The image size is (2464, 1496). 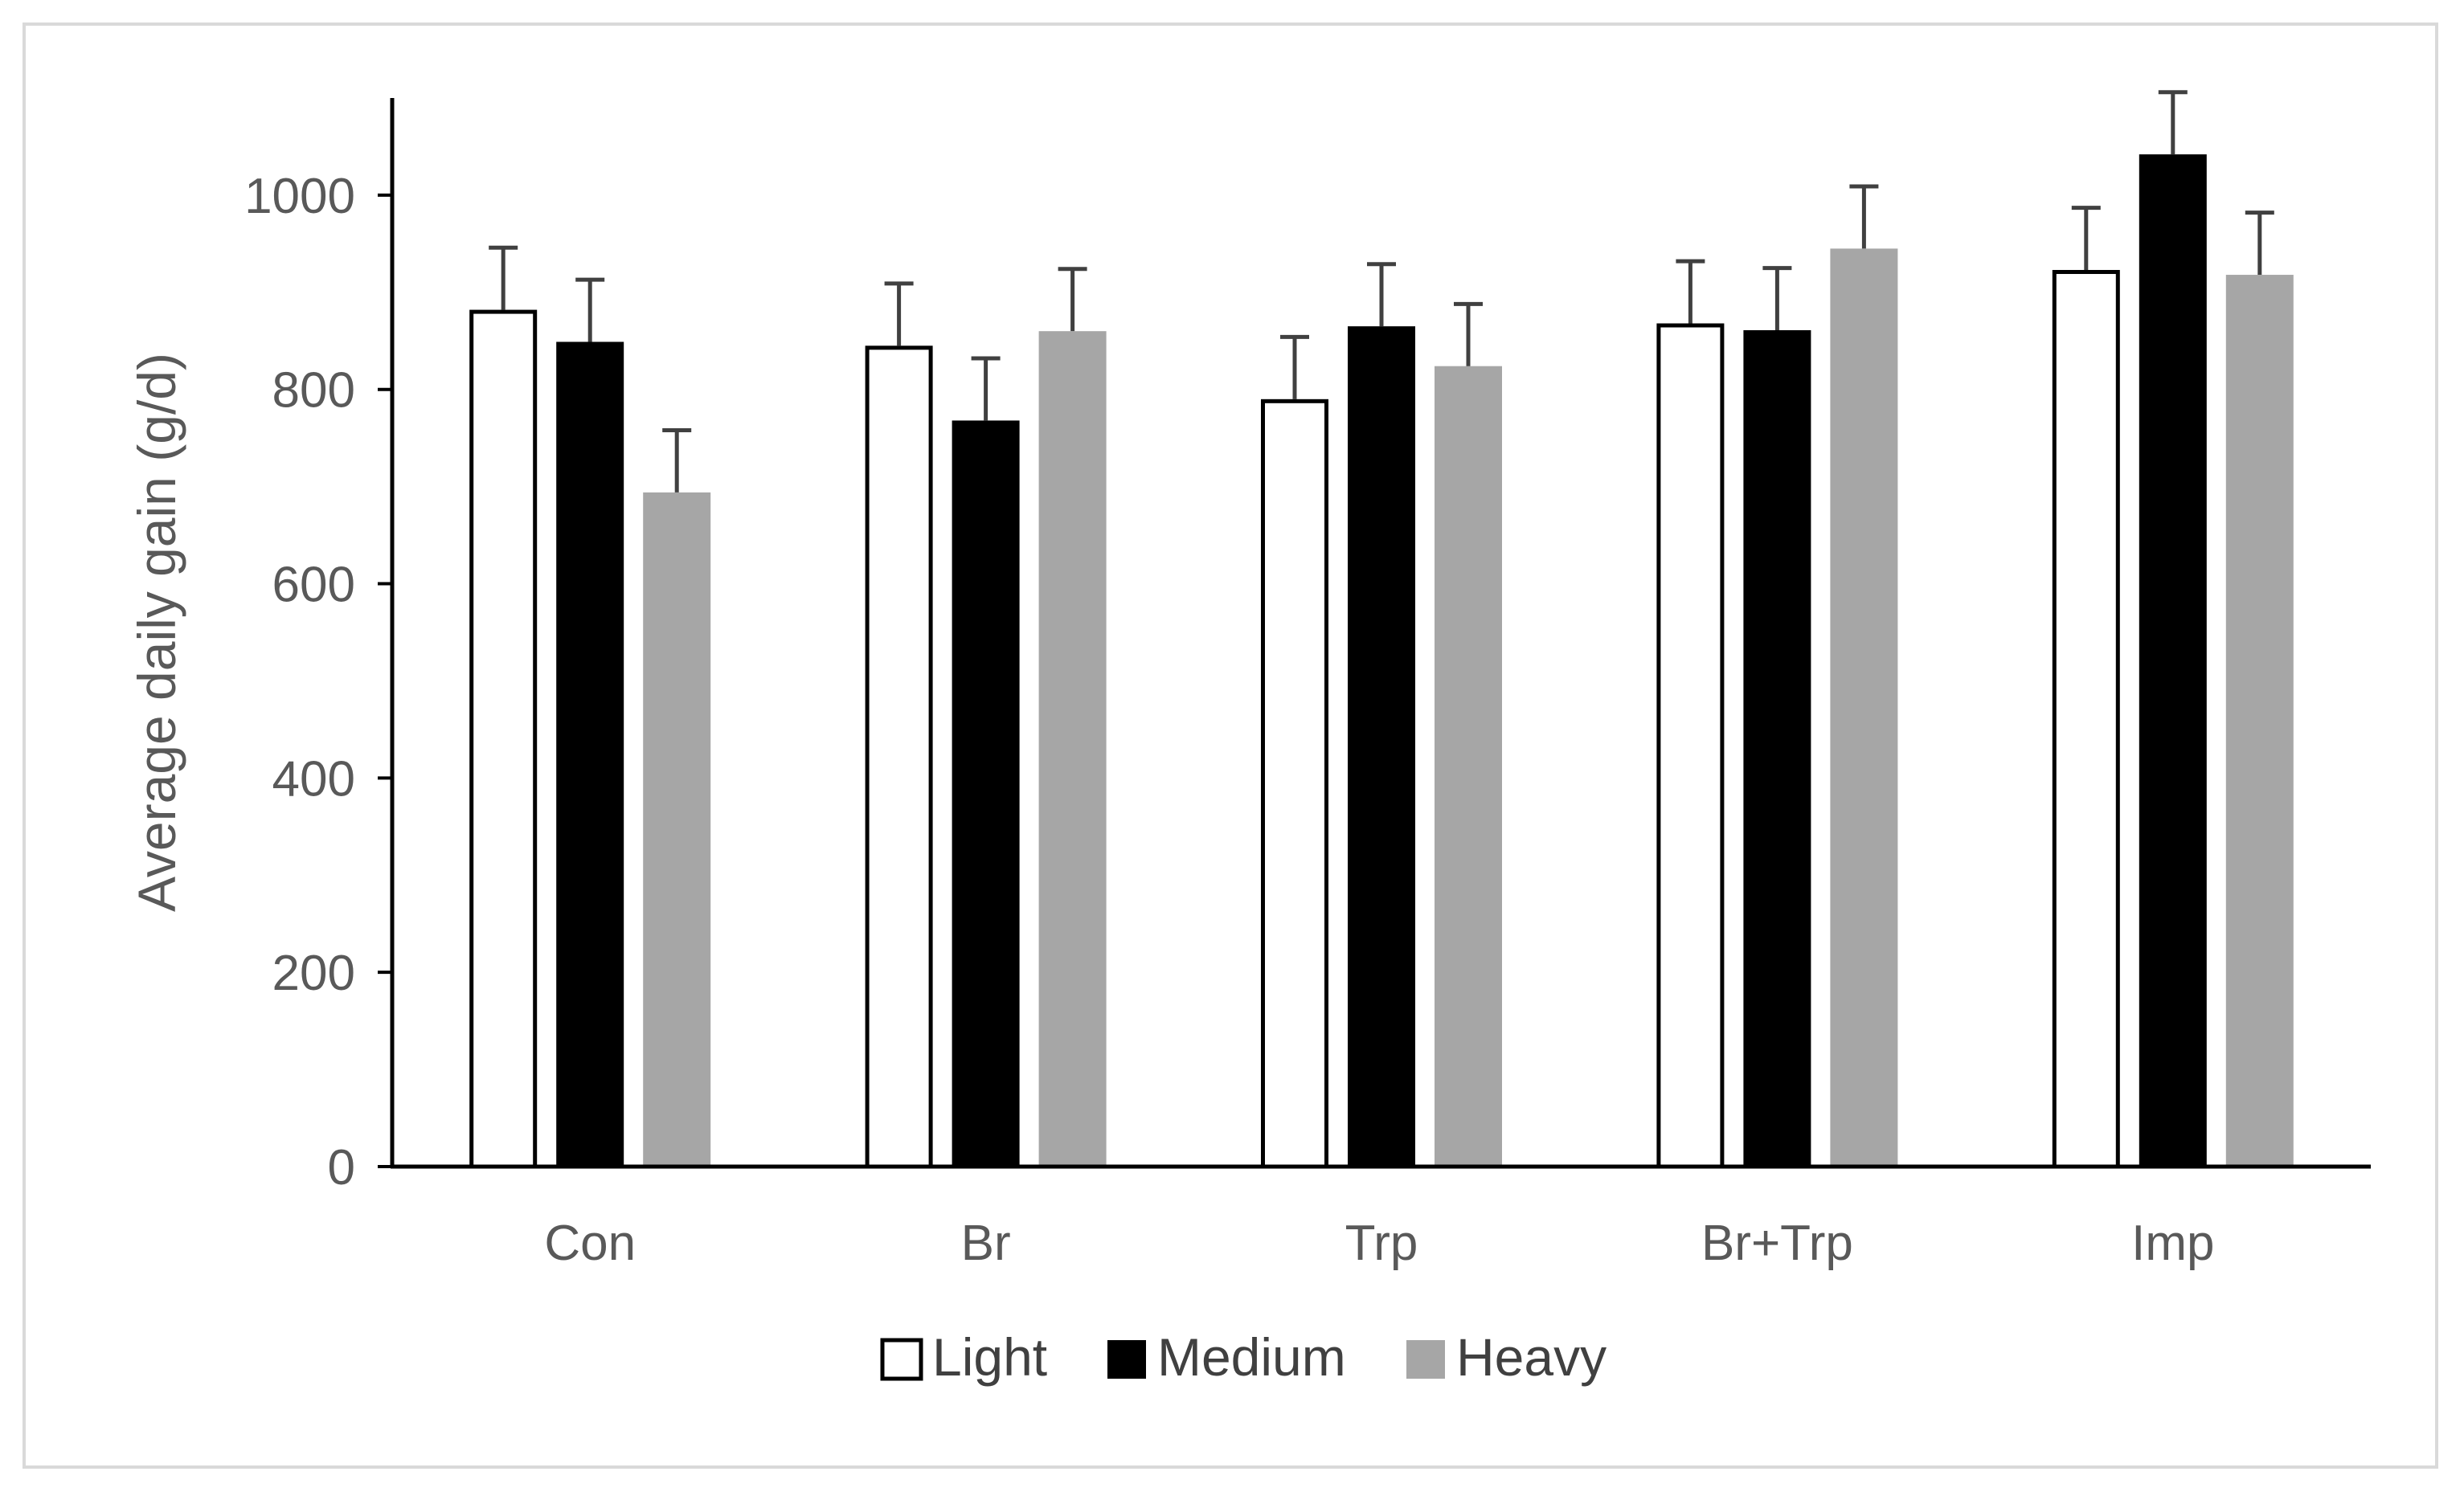 What do you see at coordinates (313, 391) in the screenshot?
I see `y-tick-label: 800` at bounding box center [313, 391].